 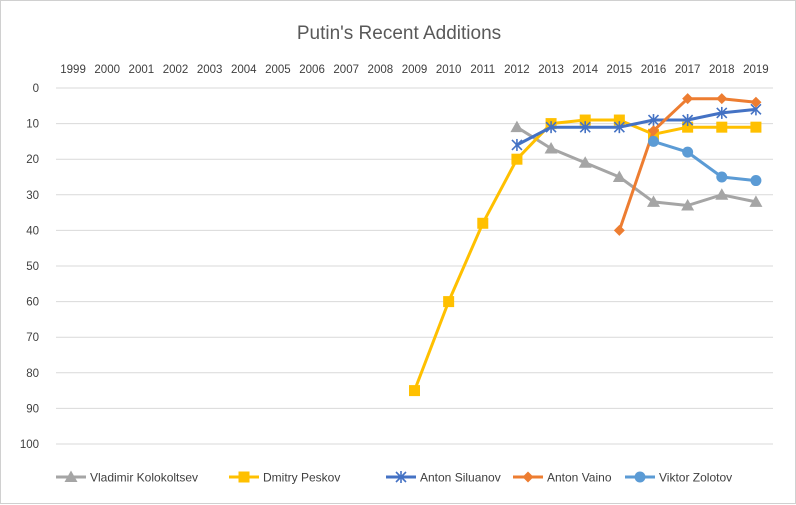 What do you see at coordinates (301, 478) in the screenshot?
I see `legend-label: Dmitry Peskov` at bounding box center [301, 478].